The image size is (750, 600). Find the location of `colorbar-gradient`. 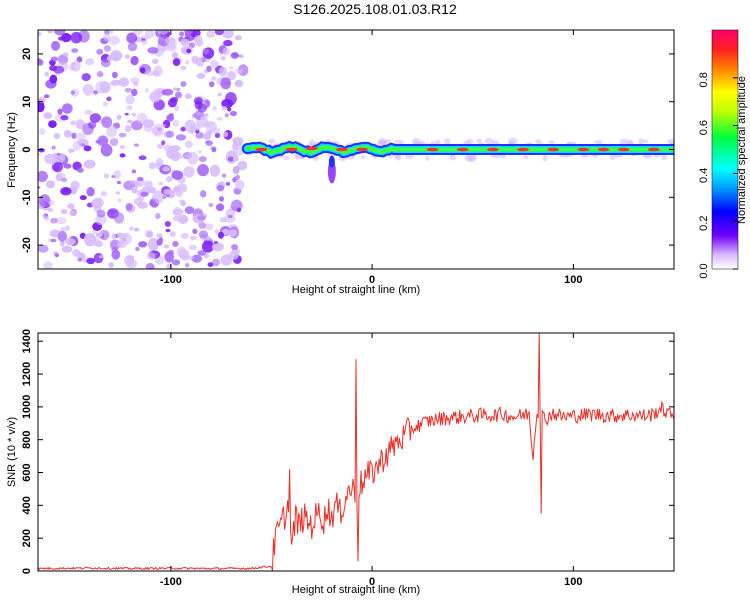

colorbar-gradient is located at coordinates (725, 149).